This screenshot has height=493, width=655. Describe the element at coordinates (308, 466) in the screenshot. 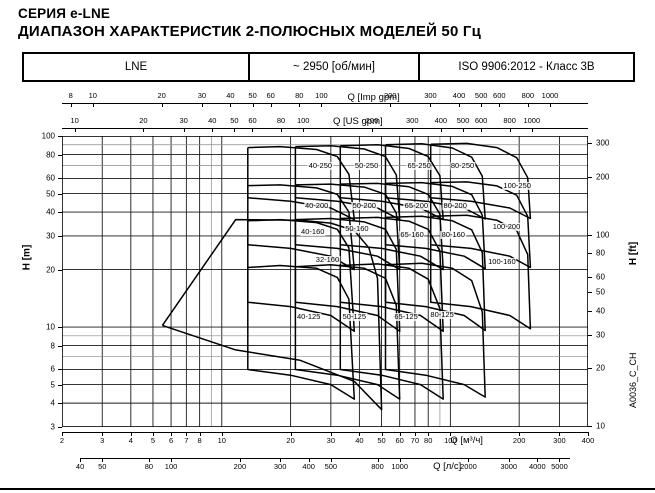

I see `axis-tick-label: 400` at that location.